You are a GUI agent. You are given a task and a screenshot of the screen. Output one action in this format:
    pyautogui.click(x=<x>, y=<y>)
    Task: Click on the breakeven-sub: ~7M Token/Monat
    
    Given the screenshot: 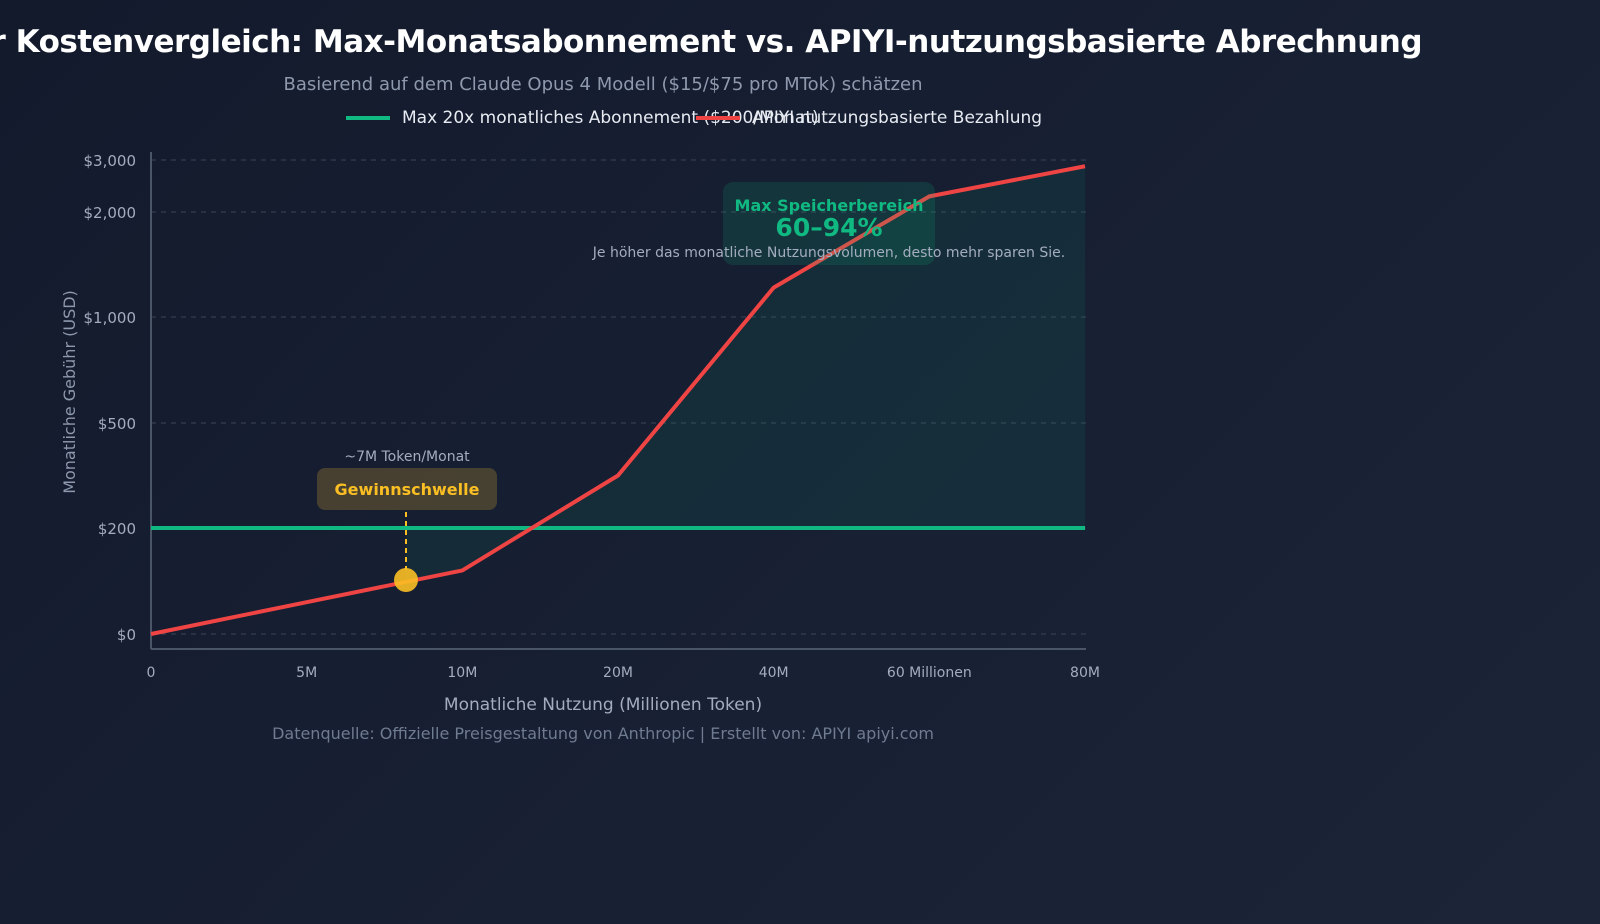 What is the action you would take?
    pyautogui.click(x=407, y=457)
    